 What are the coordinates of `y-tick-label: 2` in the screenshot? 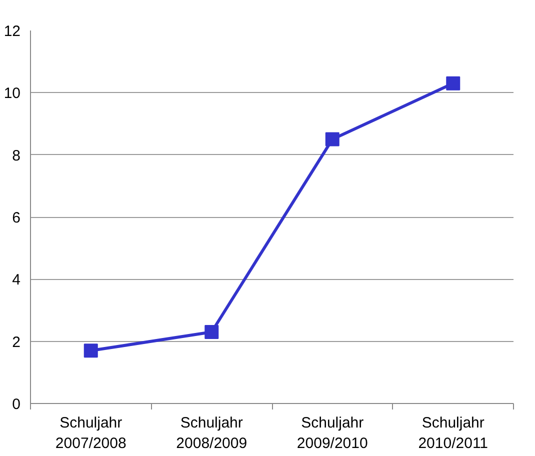 It's located at (16, 342).